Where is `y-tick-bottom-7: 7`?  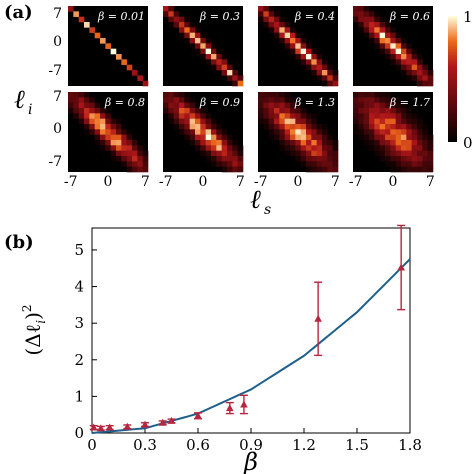
y-tick-bottom-7: 7 is located at coordinates (57, 97).